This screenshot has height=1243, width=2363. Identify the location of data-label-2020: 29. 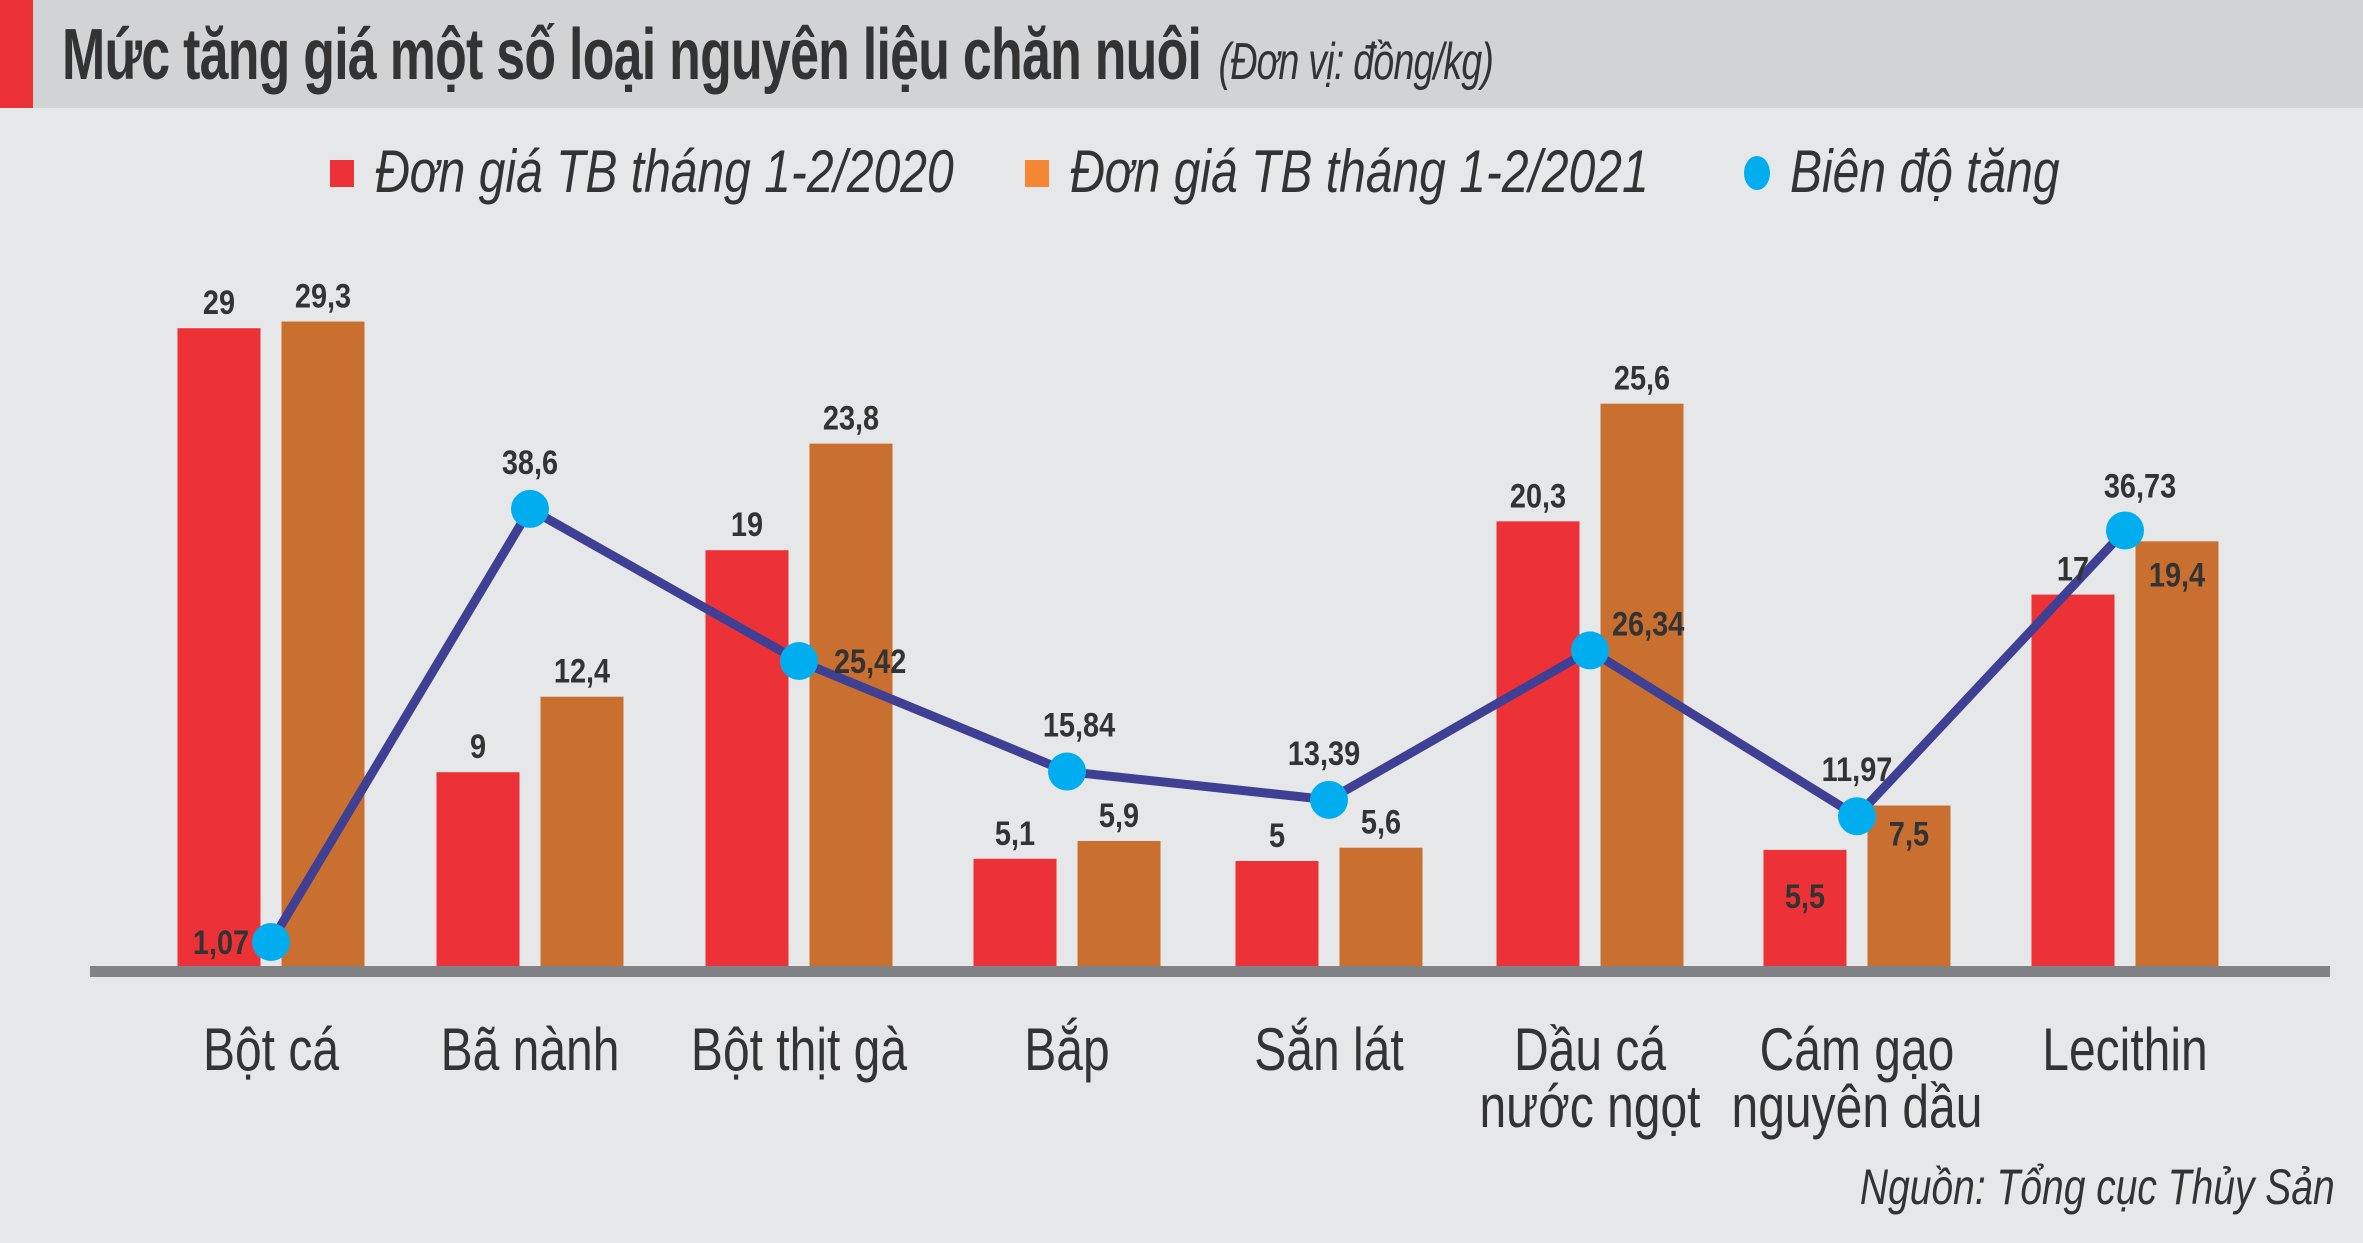
(219, 302).